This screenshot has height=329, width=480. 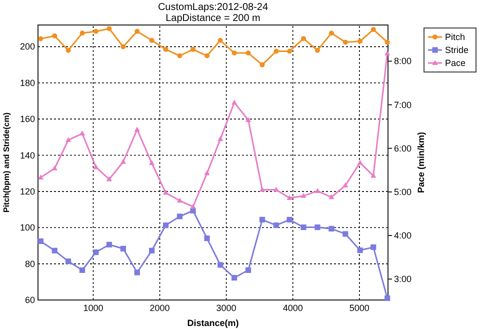 What do you see at coordinates (421, 163) in the screenshot?
I see `y2-axis-title: Pace (min/km)` at bounding box center [421, 163].